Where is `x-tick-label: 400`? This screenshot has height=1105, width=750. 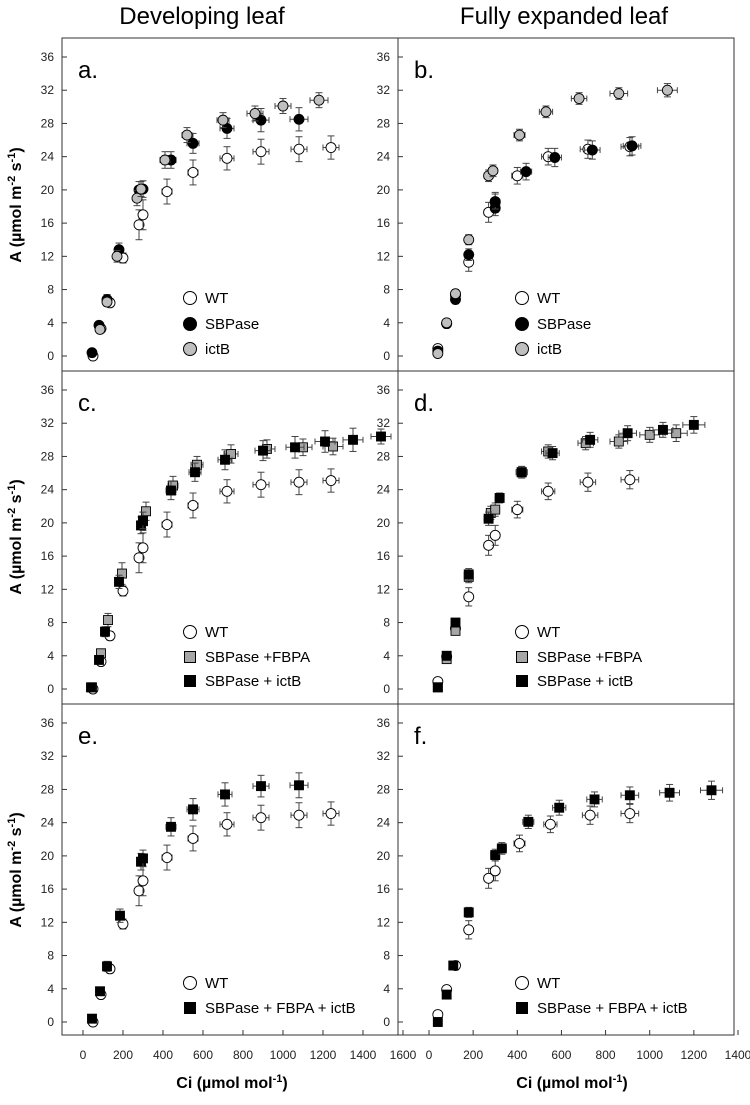
x-tick-label: 400 is located at coordinates (163, 1055).